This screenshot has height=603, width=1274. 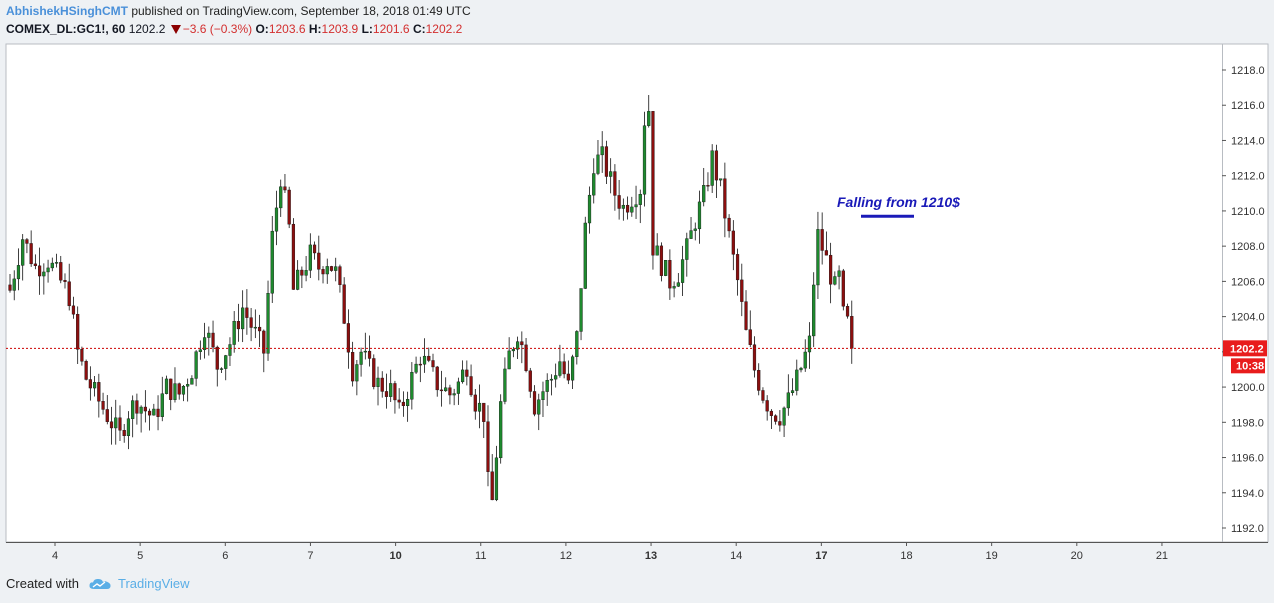 What do you see at coordinates (287, 29) in the screenshot?
I see `open-value: 1203.6` at bounding box center [287, 29].